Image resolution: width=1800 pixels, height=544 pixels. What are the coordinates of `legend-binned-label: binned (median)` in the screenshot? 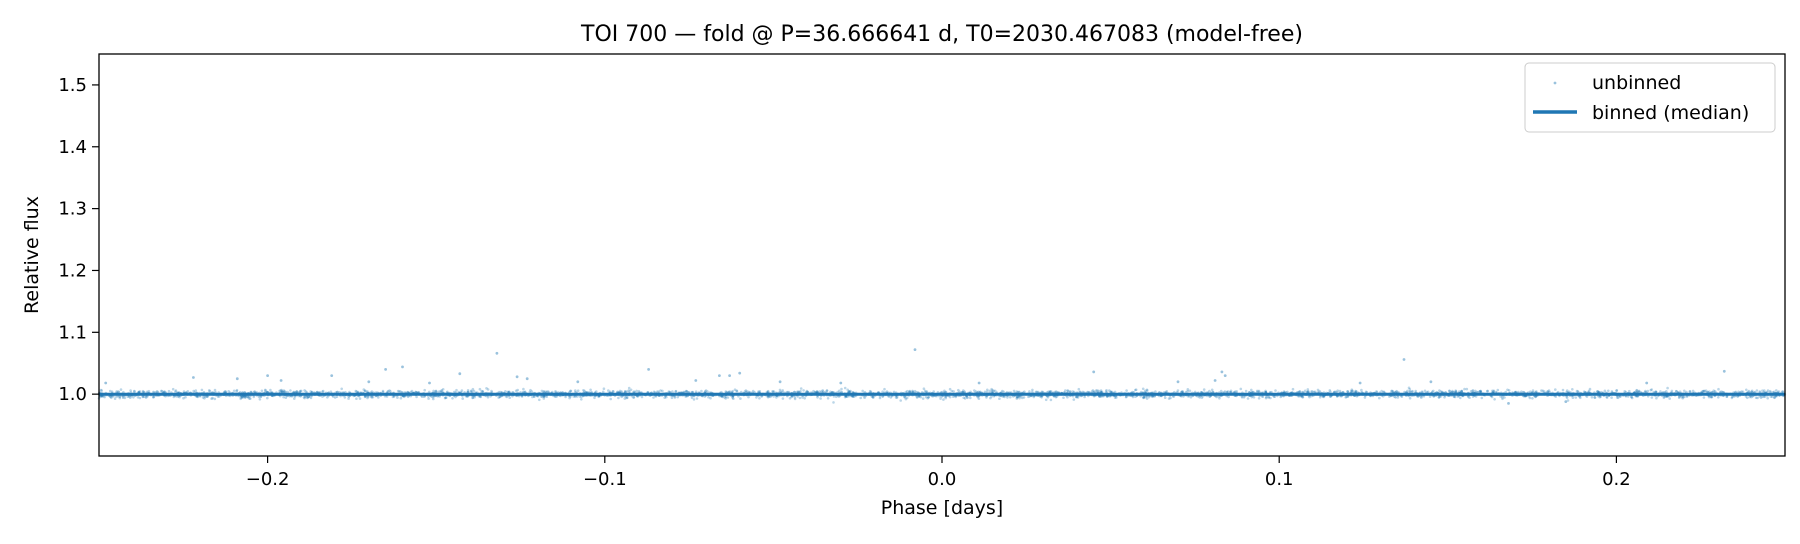 It's located at (1670, 113).